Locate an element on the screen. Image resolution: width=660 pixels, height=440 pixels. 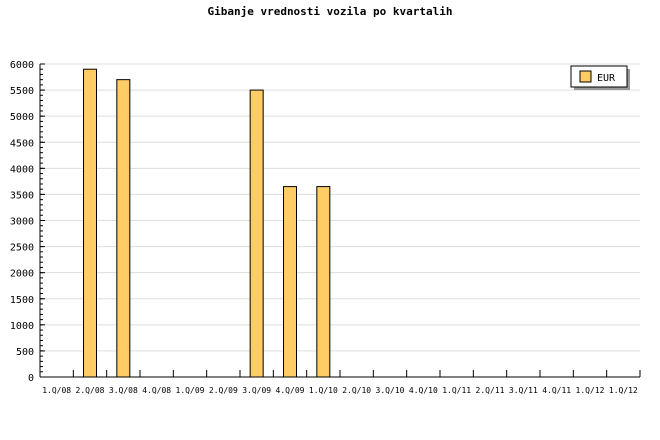
x-tick-label: 1.Q/10 is located at coordinates (323, 390).